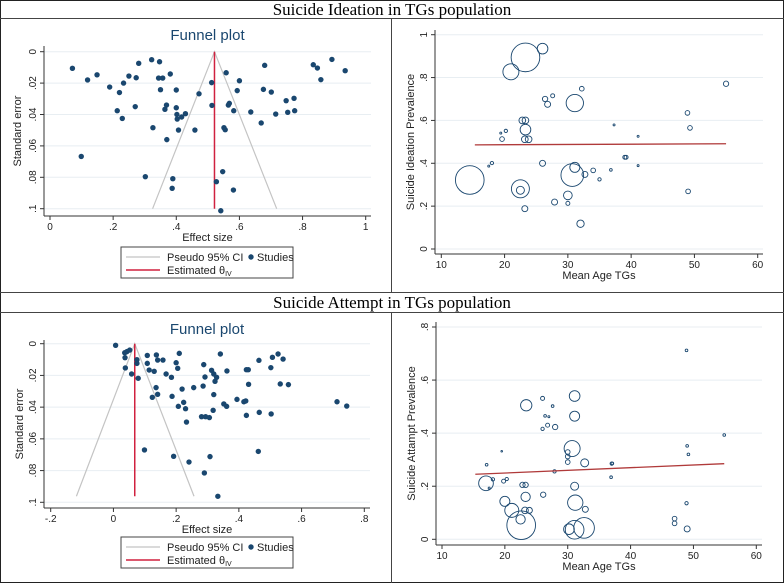  I want to click on x-tick-label: .6, so click(301, 519).